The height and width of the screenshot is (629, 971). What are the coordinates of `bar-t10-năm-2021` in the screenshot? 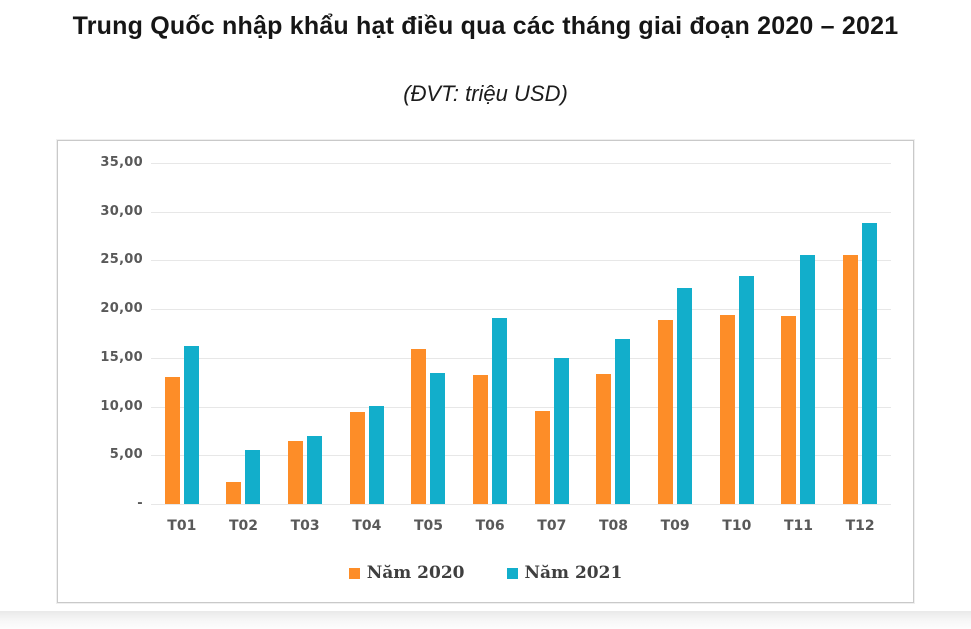 It's located at (746, 390).